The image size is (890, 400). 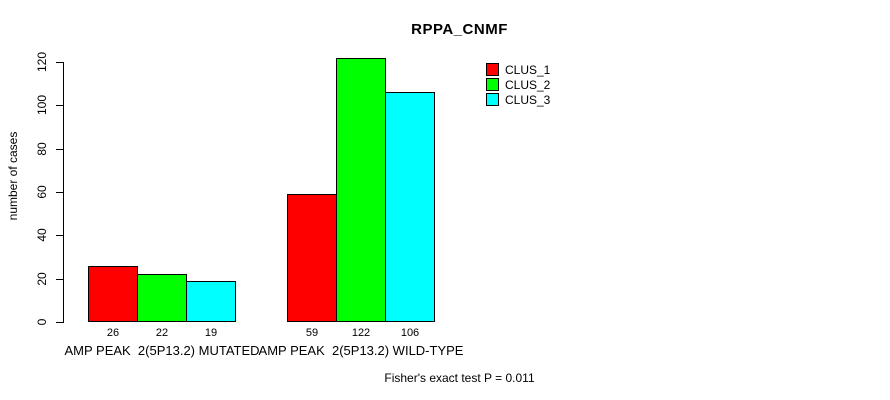 I want to click on y-axis-tick-label: 80, so click(x=42, y=148).